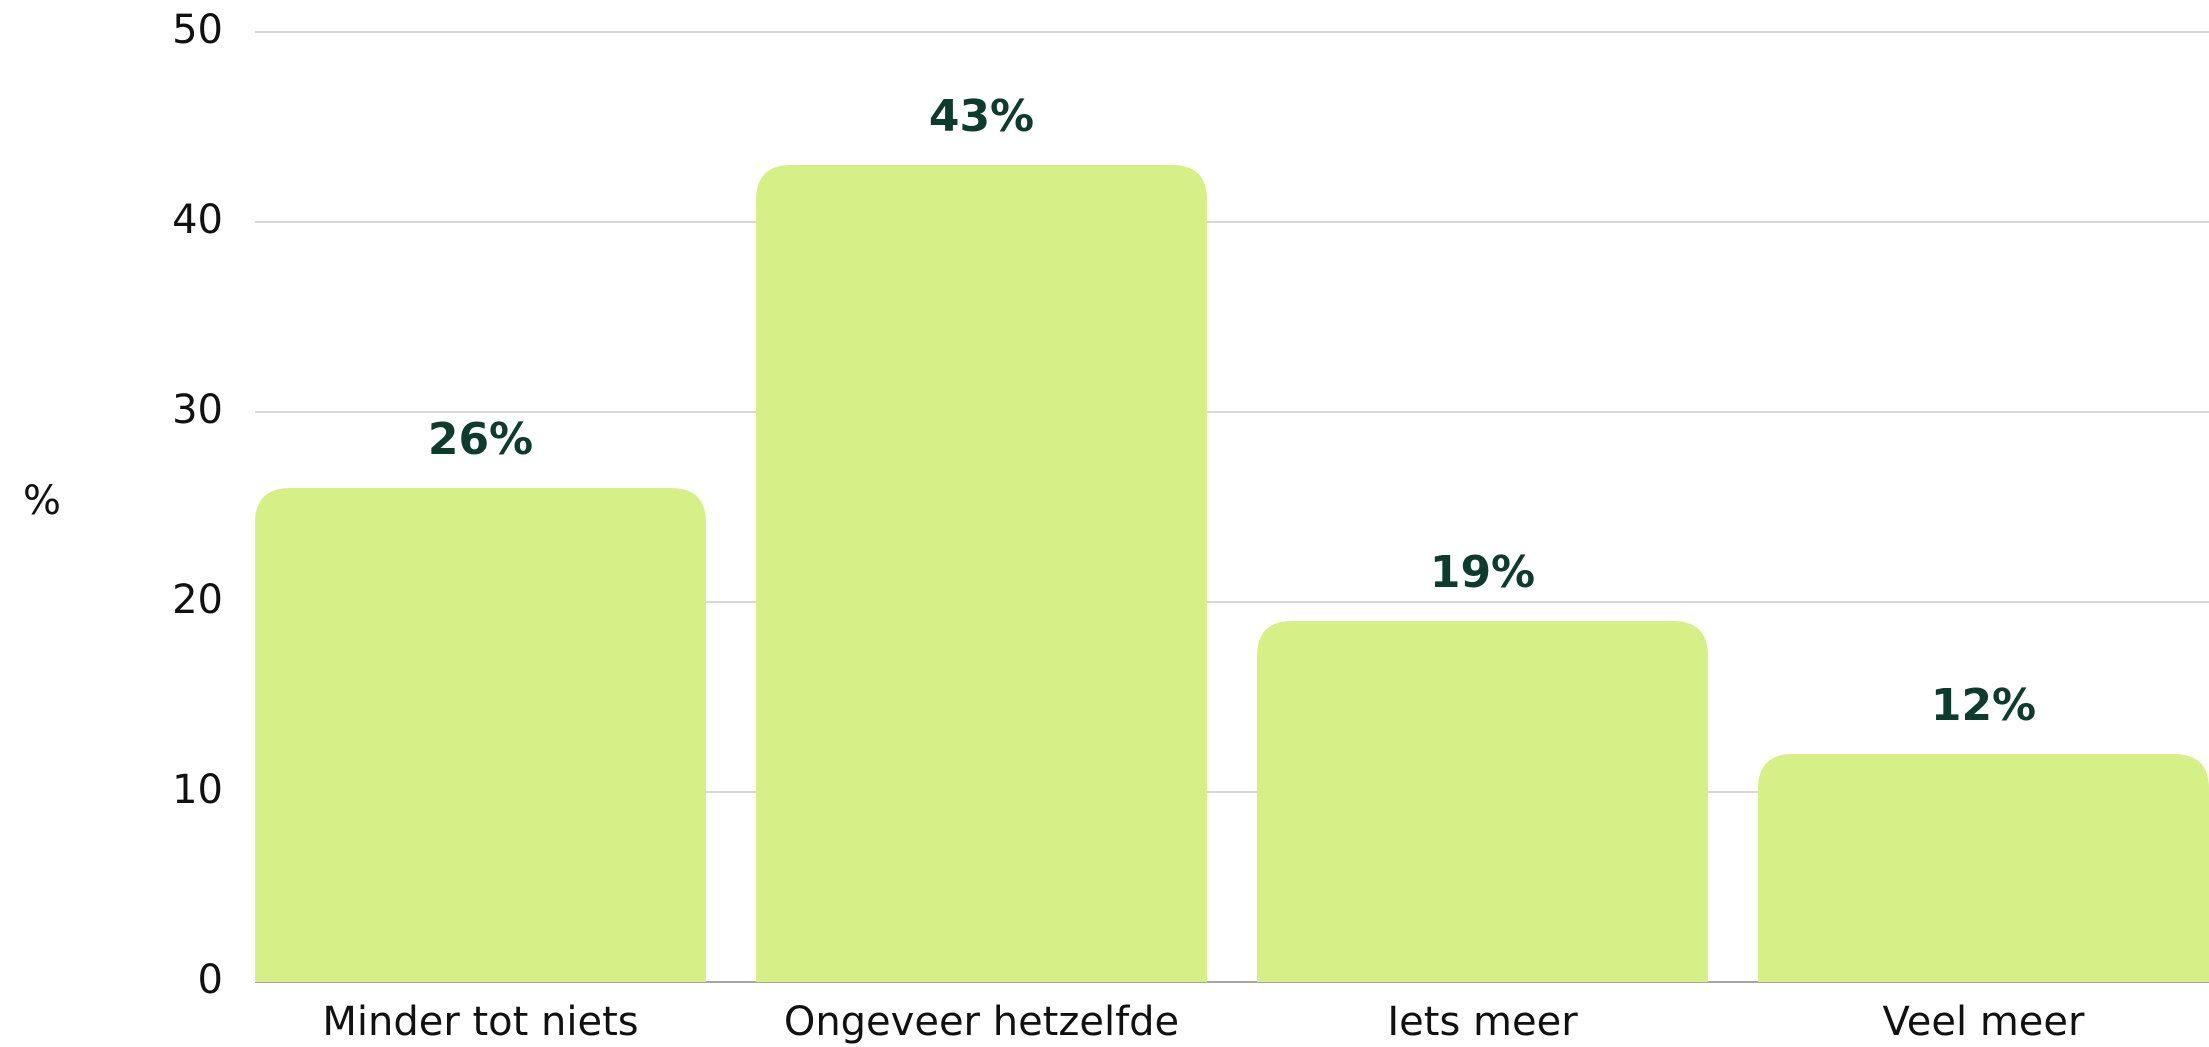  Describe the element at coordinates (210, 980) in the screenshot. I see `y-tick-label: 0` at that location.